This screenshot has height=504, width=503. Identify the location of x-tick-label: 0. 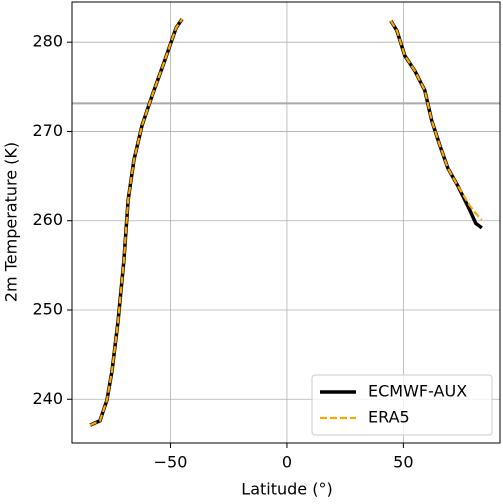
(287, 462).